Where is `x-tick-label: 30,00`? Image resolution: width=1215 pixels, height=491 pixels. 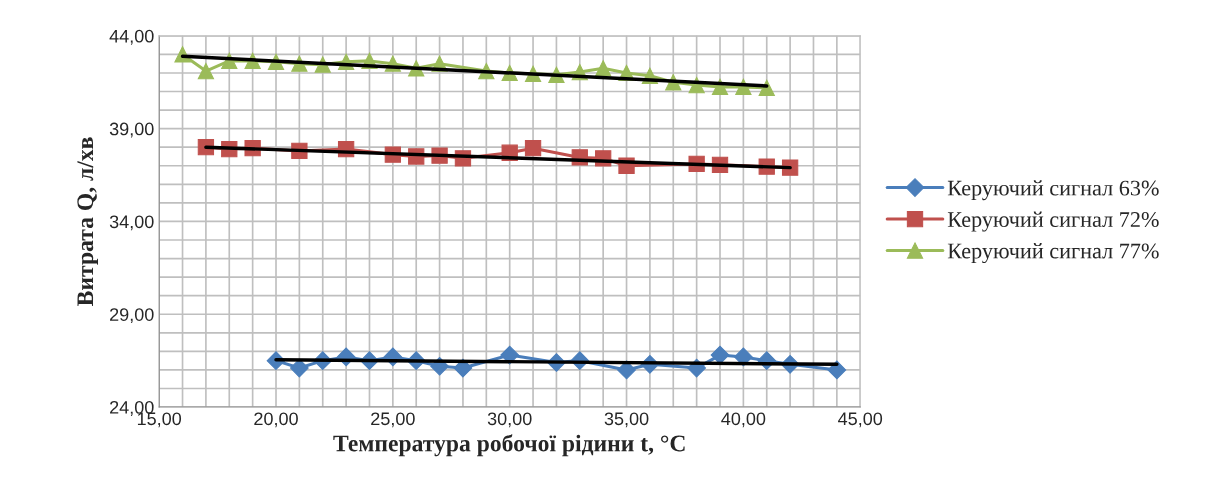 x-tick-label: 30,00 is located at coordinates (509, 420).